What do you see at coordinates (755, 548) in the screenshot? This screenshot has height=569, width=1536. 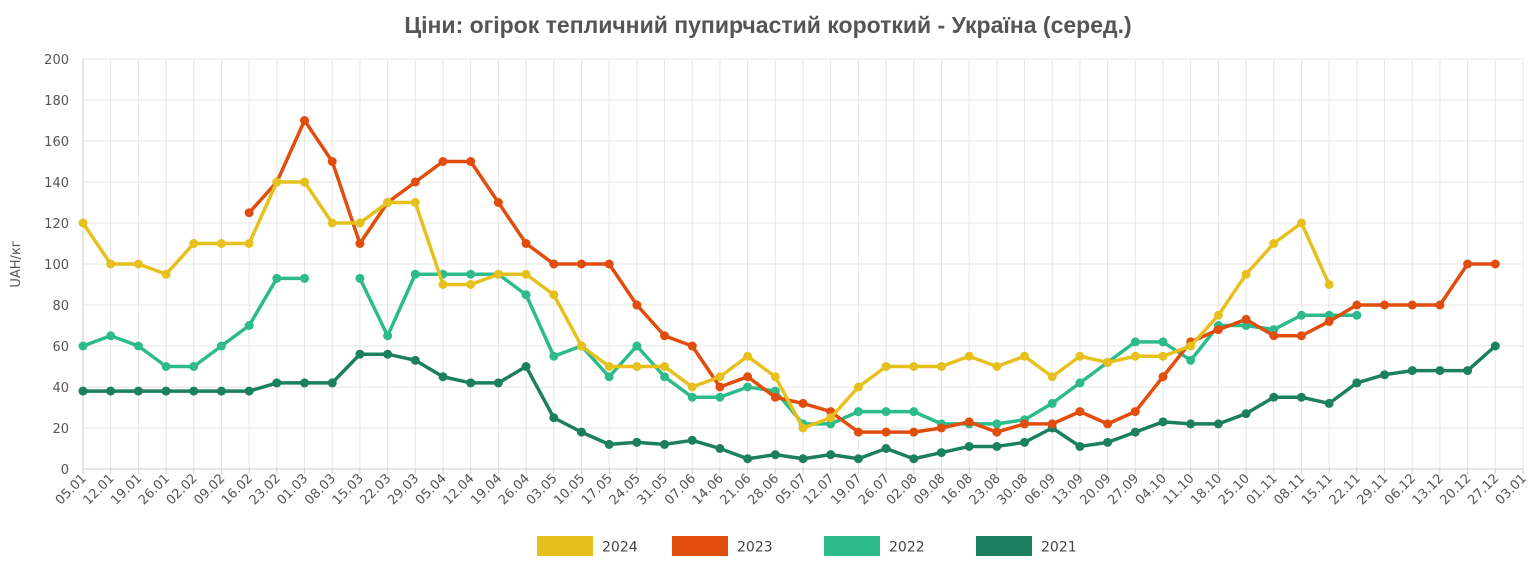 I see `legend-label-2023: 2023` at bounding box center [755, 548].